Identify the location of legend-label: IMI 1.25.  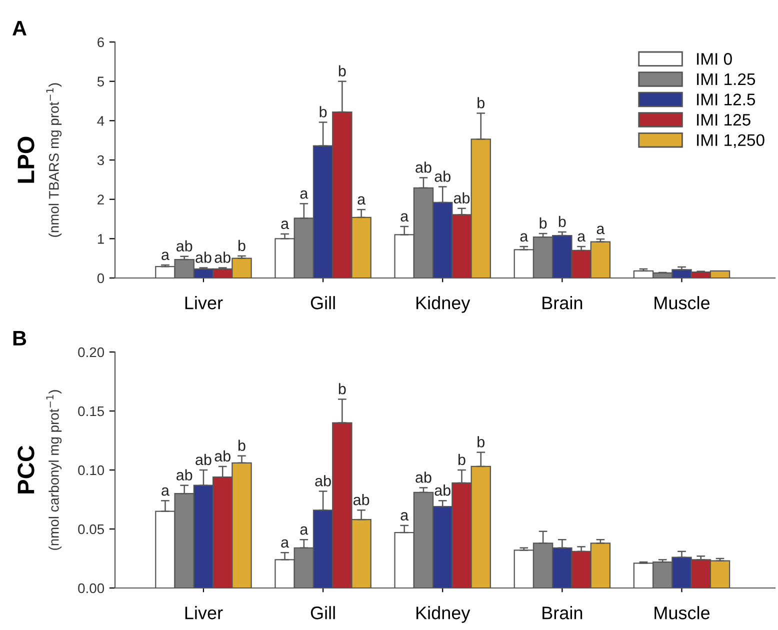
(726, 79).